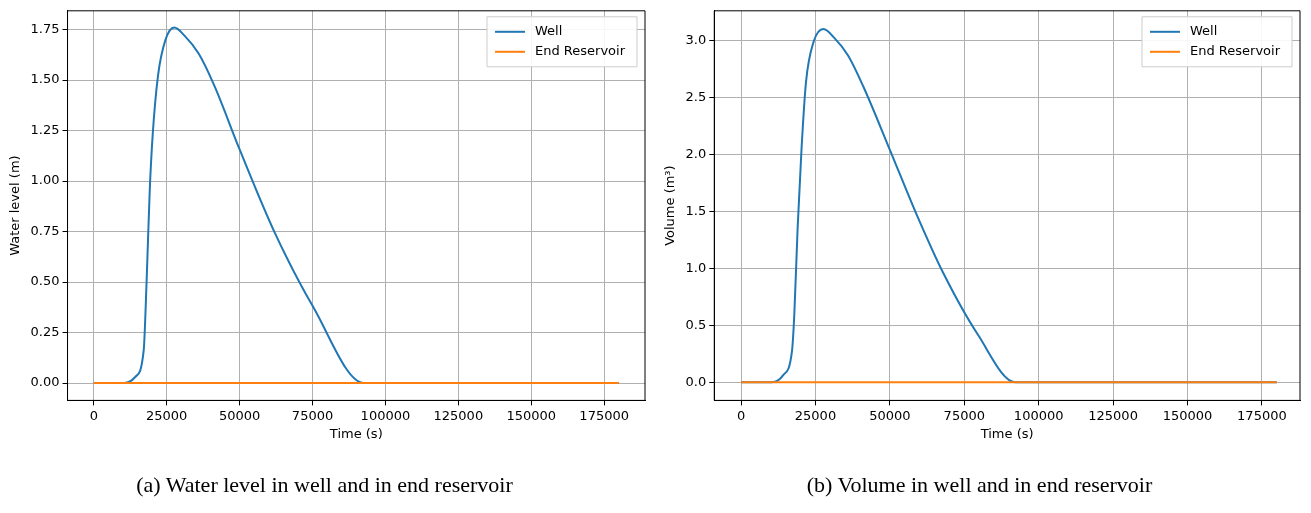  I want to click on y-tick-label: 2.0, so click(696, 153).